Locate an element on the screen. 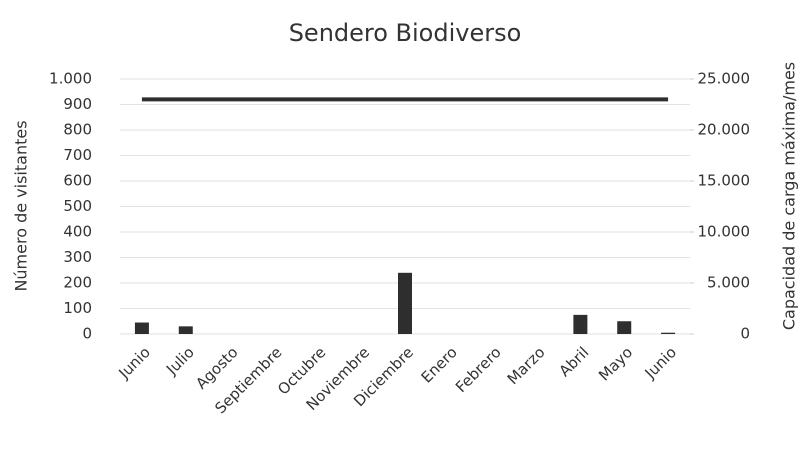  y-tick-label: 300 is located at coordinates (77, 257).